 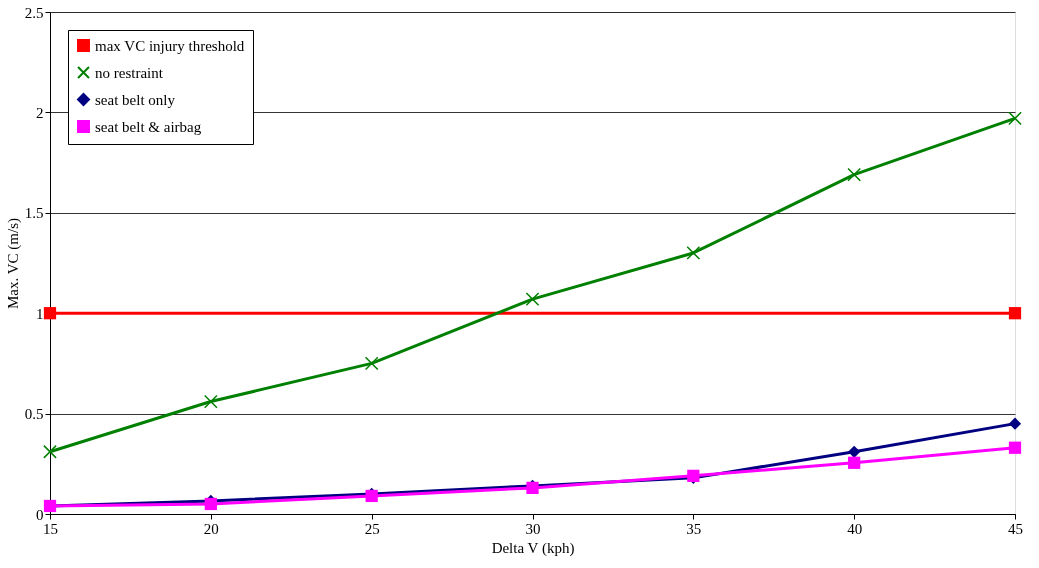 I want to click on x-tick-label: 40, so click(x=855, y=528).